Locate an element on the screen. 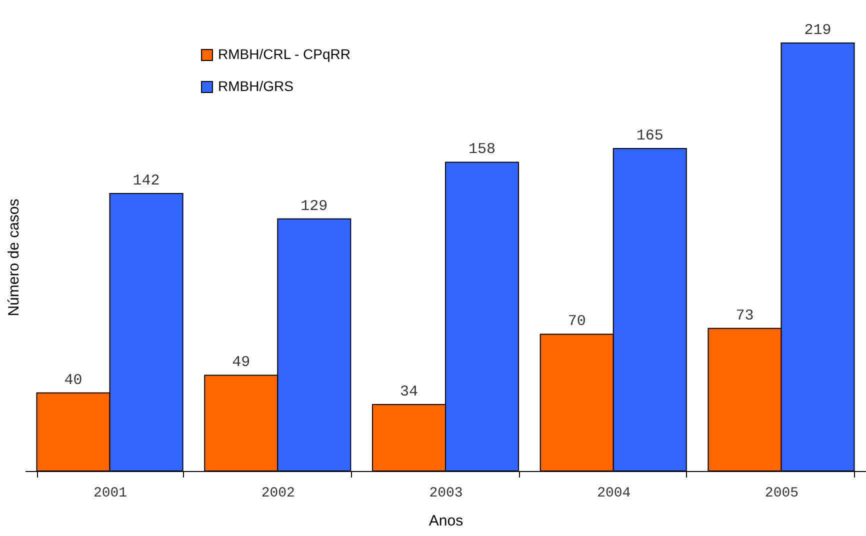 The height and width of the screenshot is (536, 866). data-label: 142 is located at coordinates (146, 181).